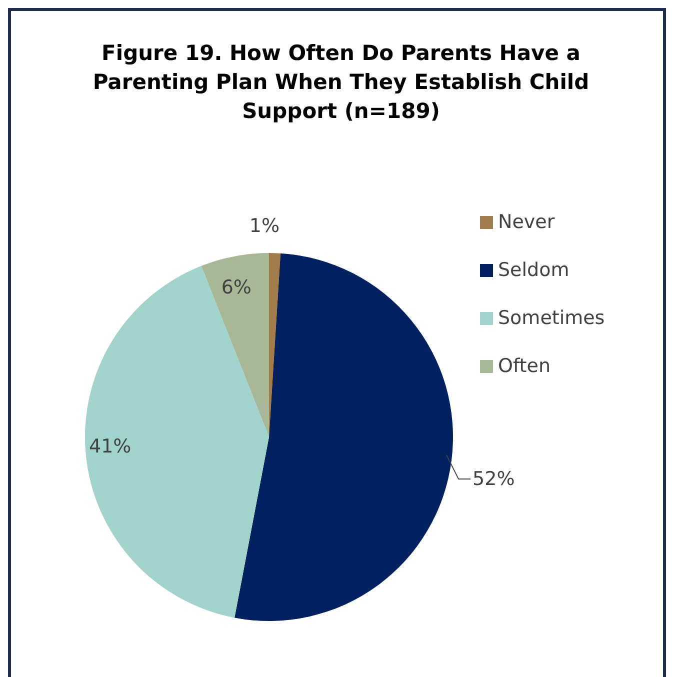 The width and height of the screenshot is (674, 677). Describe the element at coordinates (110, 447) in the screenshot. I see `data-label: 41%` at that location.